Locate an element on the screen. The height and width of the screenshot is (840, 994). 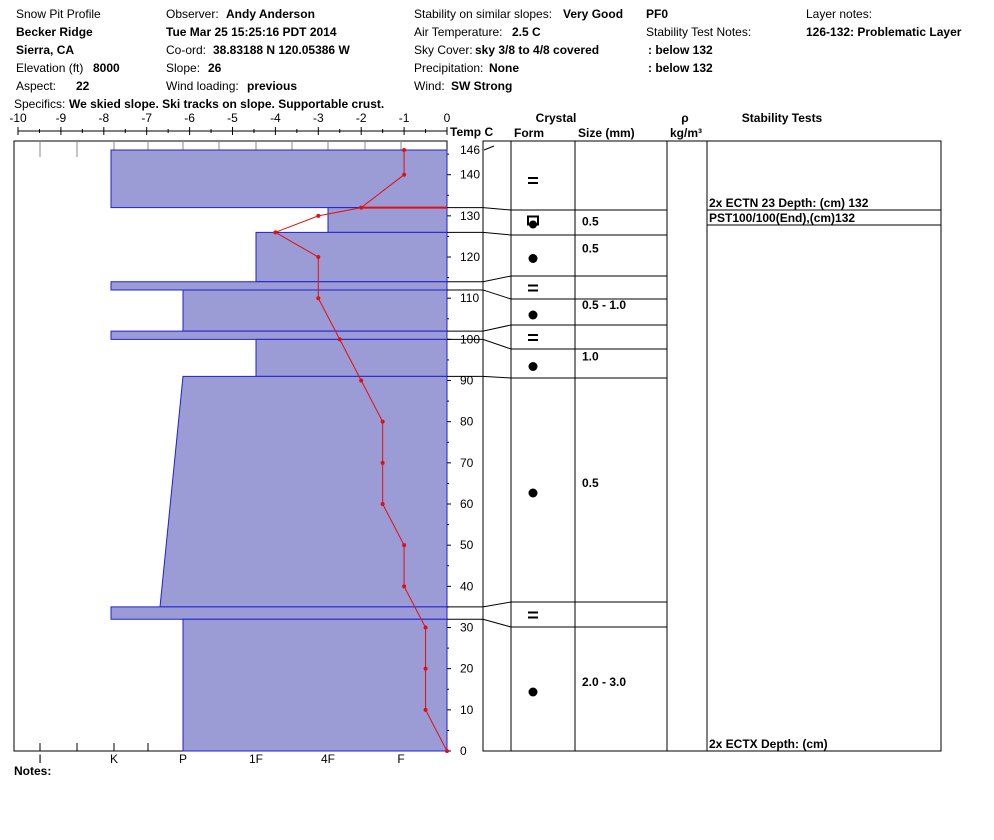
layer-note: 126-132: Problematic Layer is located at coordinates (884, 32).